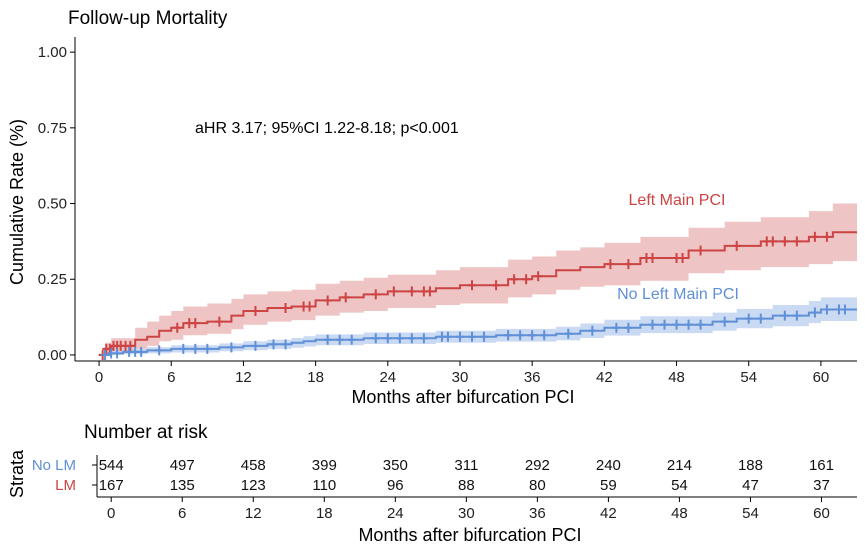 The height and width of the screenshot is (552, 865). I want to click on risk-table-x-tick-label: 0, so click(111, 513).